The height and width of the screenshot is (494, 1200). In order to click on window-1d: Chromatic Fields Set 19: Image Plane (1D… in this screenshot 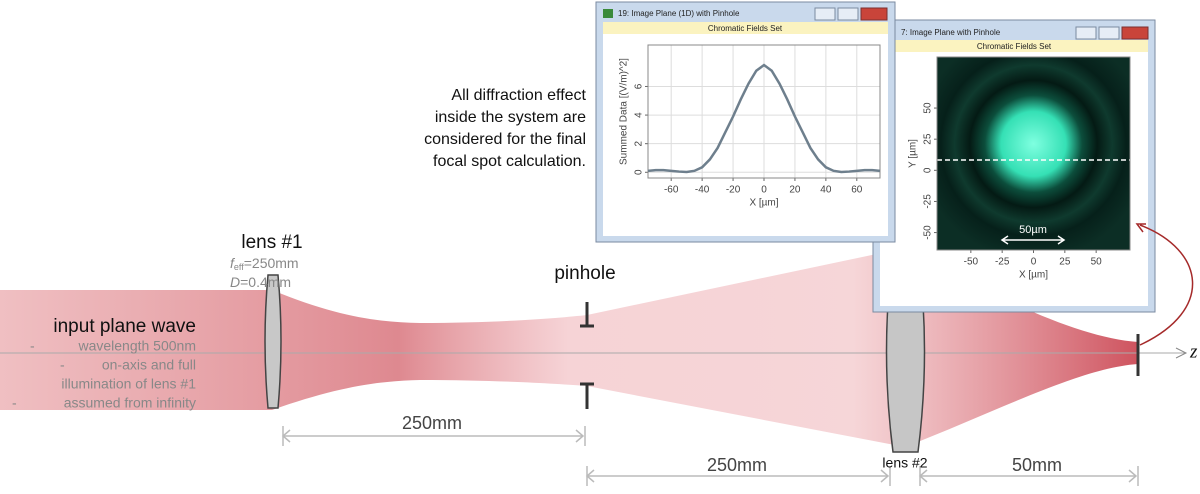, I will do `click(745, 122)`.